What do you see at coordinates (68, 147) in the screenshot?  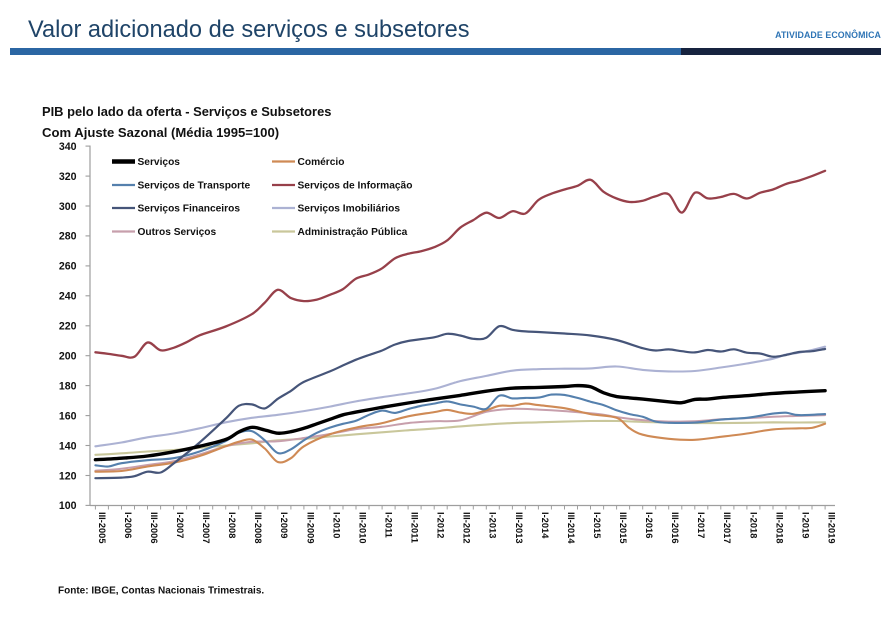 I see `svg-text: 340` at bounding box center [68, 147].